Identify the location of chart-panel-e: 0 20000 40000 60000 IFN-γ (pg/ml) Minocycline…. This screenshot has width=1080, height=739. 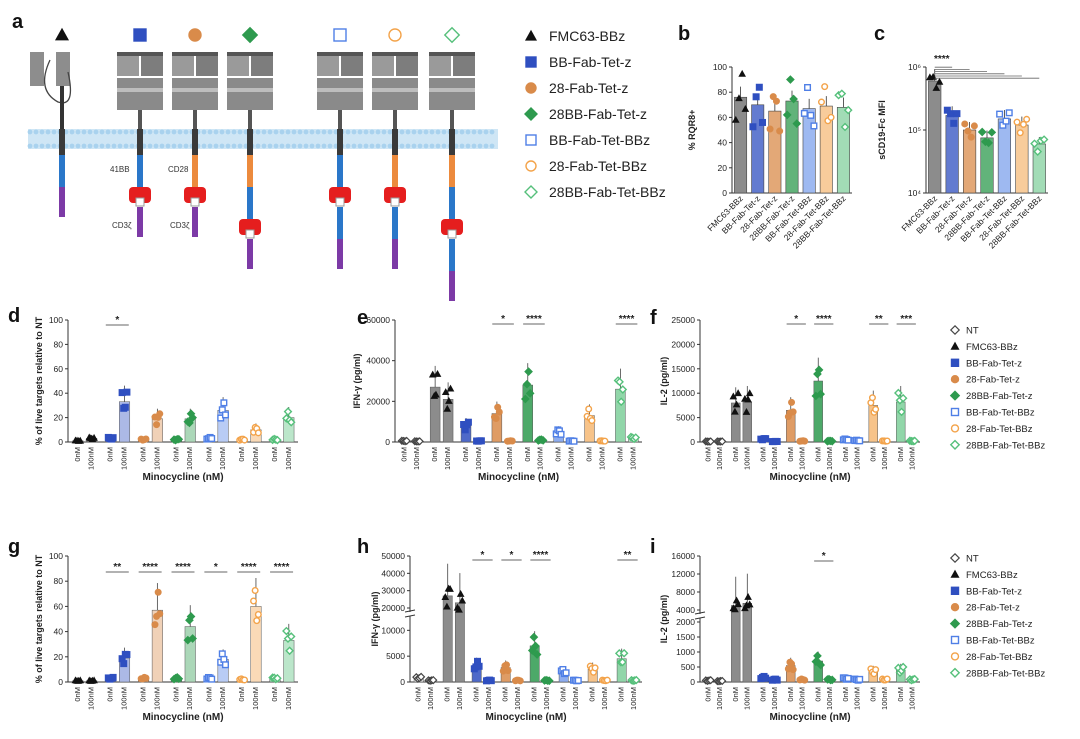
(497, 398).